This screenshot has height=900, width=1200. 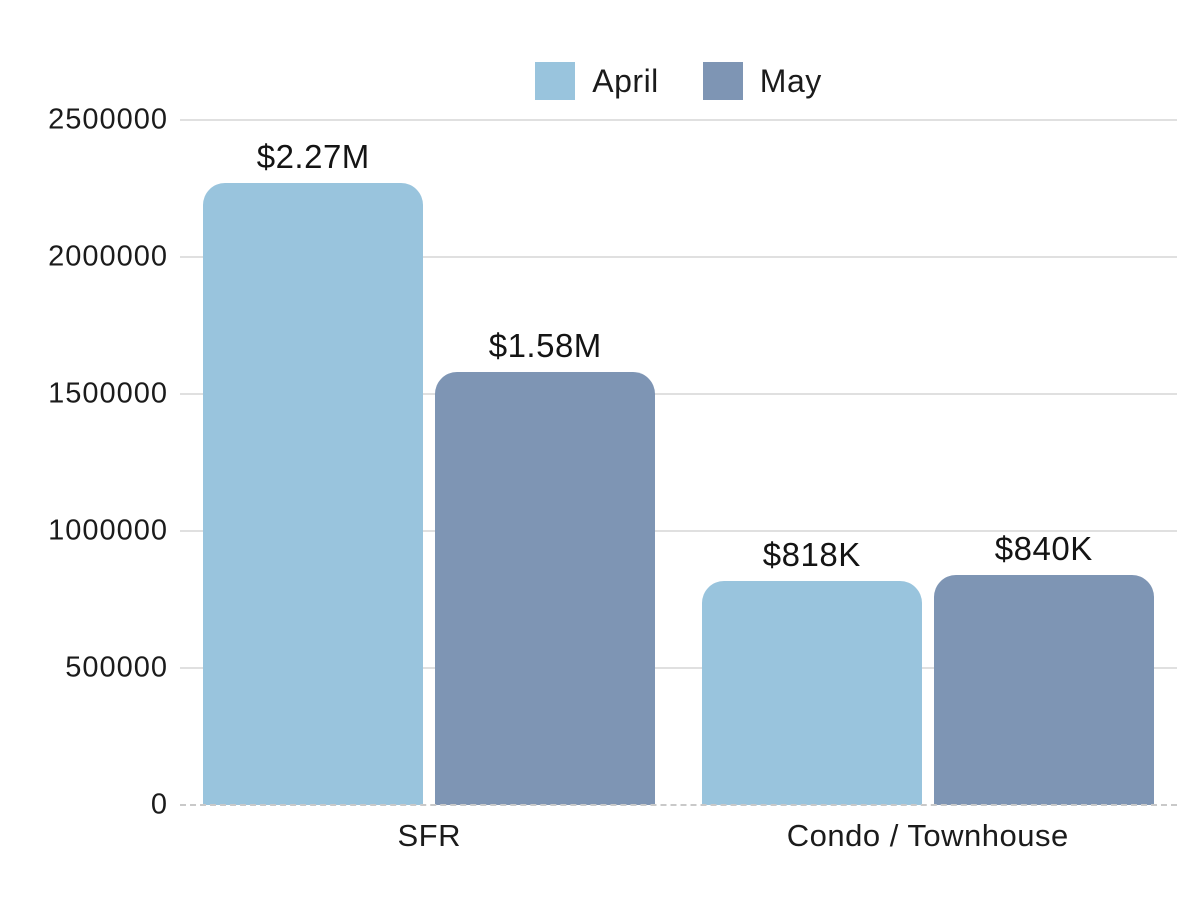 I want to click on y-tick-label: 1500000, so click(x=108, y=393).